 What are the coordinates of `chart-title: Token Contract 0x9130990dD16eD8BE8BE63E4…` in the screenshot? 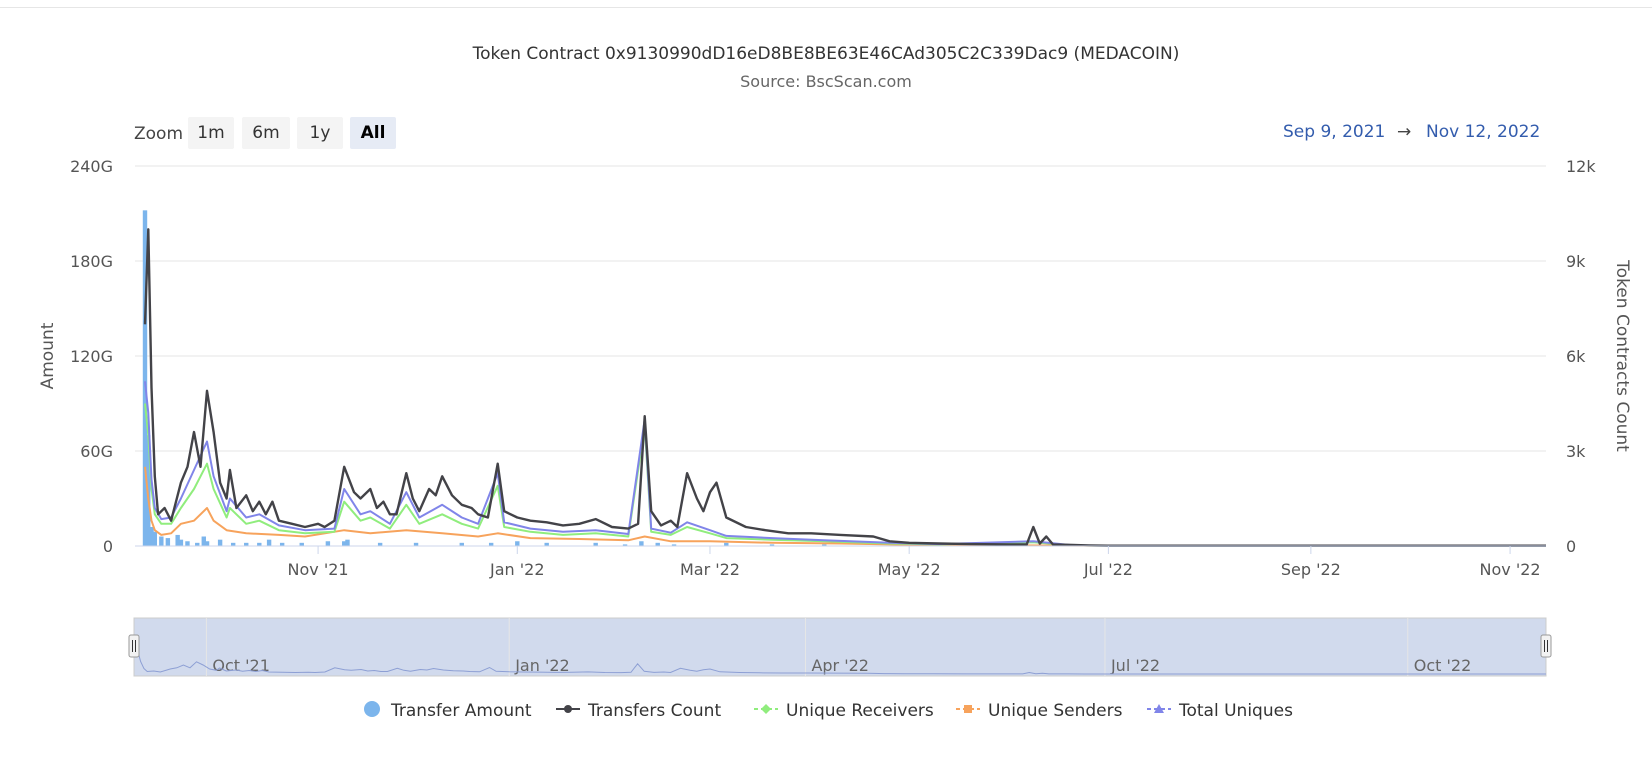 It's located at (826, 54).